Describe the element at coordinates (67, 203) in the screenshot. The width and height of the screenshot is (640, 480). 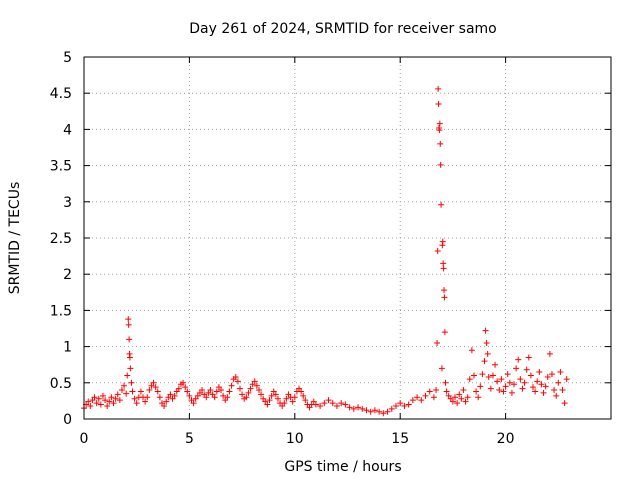
I see `y-tick-label: 3` at that location.